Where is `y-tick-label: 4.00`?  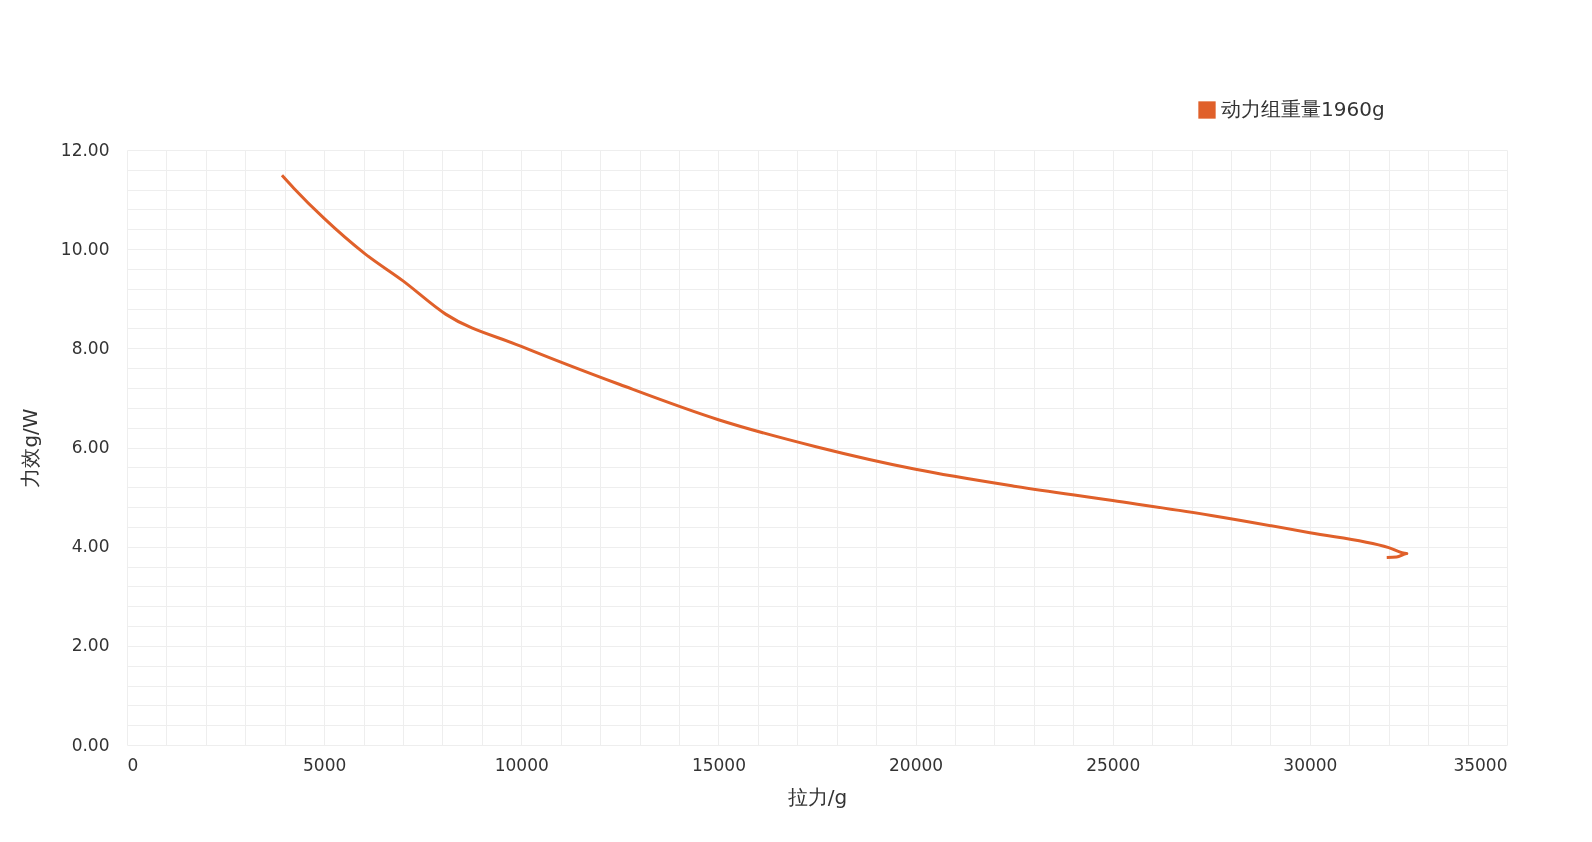
y-tick-label: 4.00 is located at coordinates (90, 546).